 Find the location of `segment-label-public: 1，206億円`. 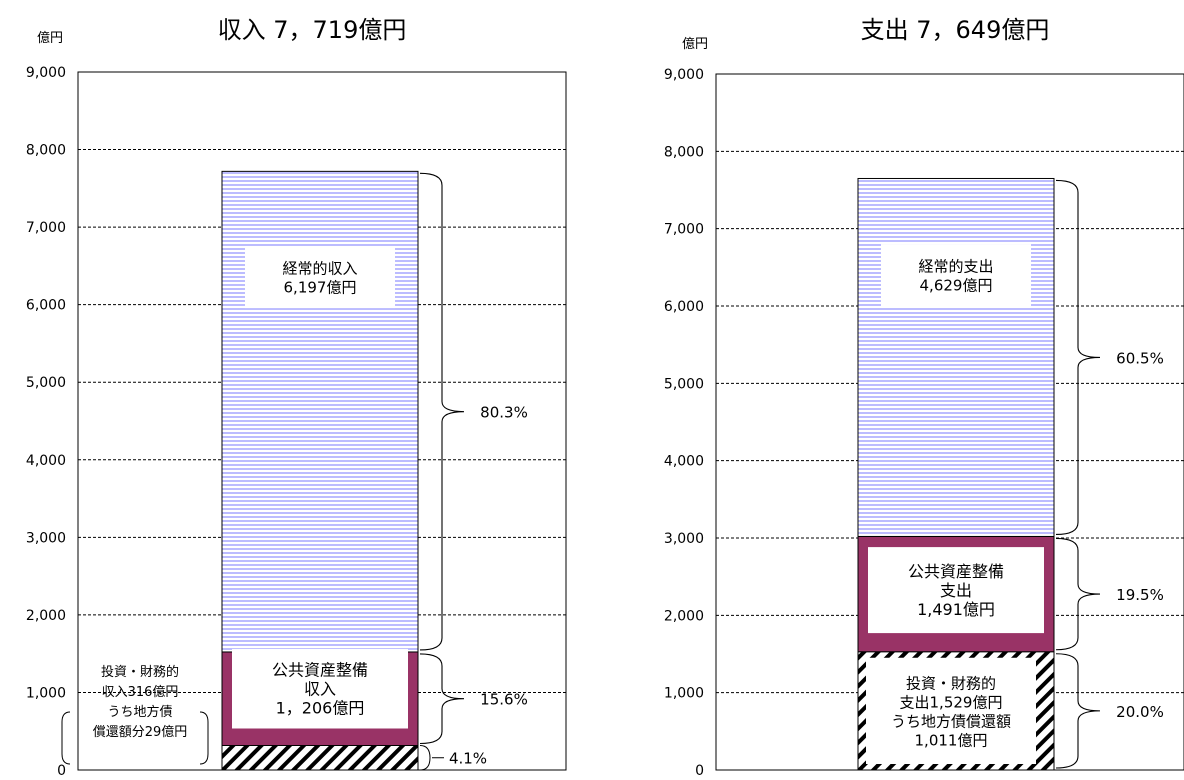

segment-label-public: 1，206億円 is located at coordinates (320, 708).